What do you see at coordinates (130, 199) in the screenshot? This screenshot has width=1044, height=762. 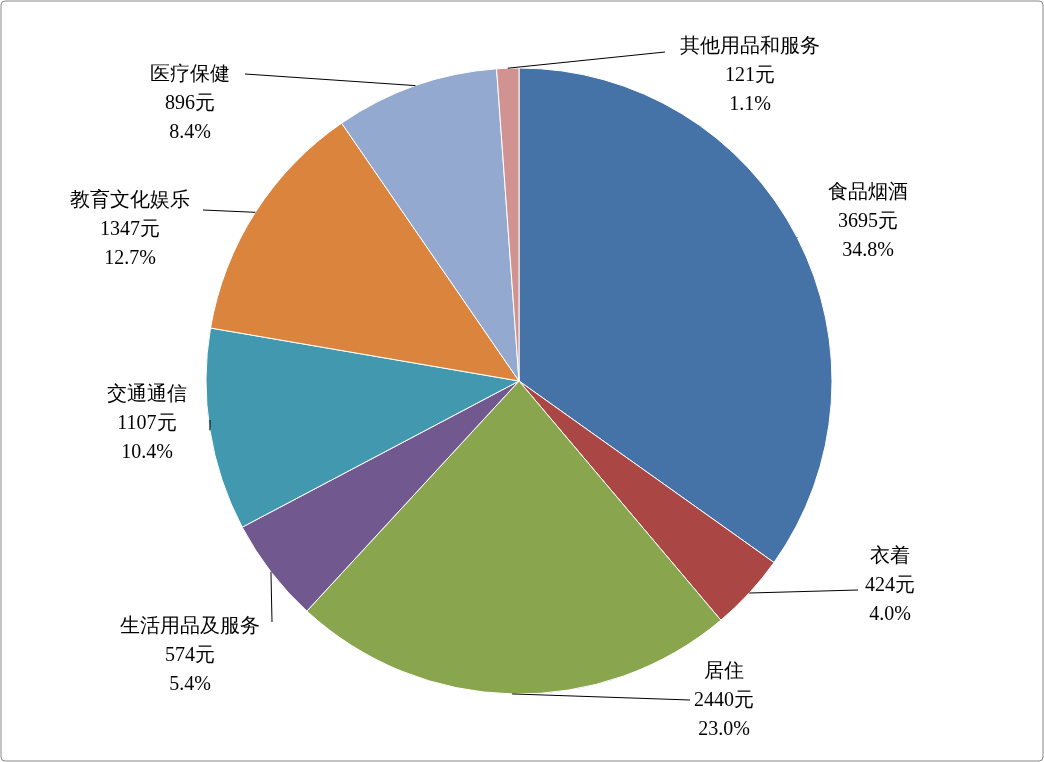 I see `slice-label: 教育文化娱乐` at bounding box center [130, 199].